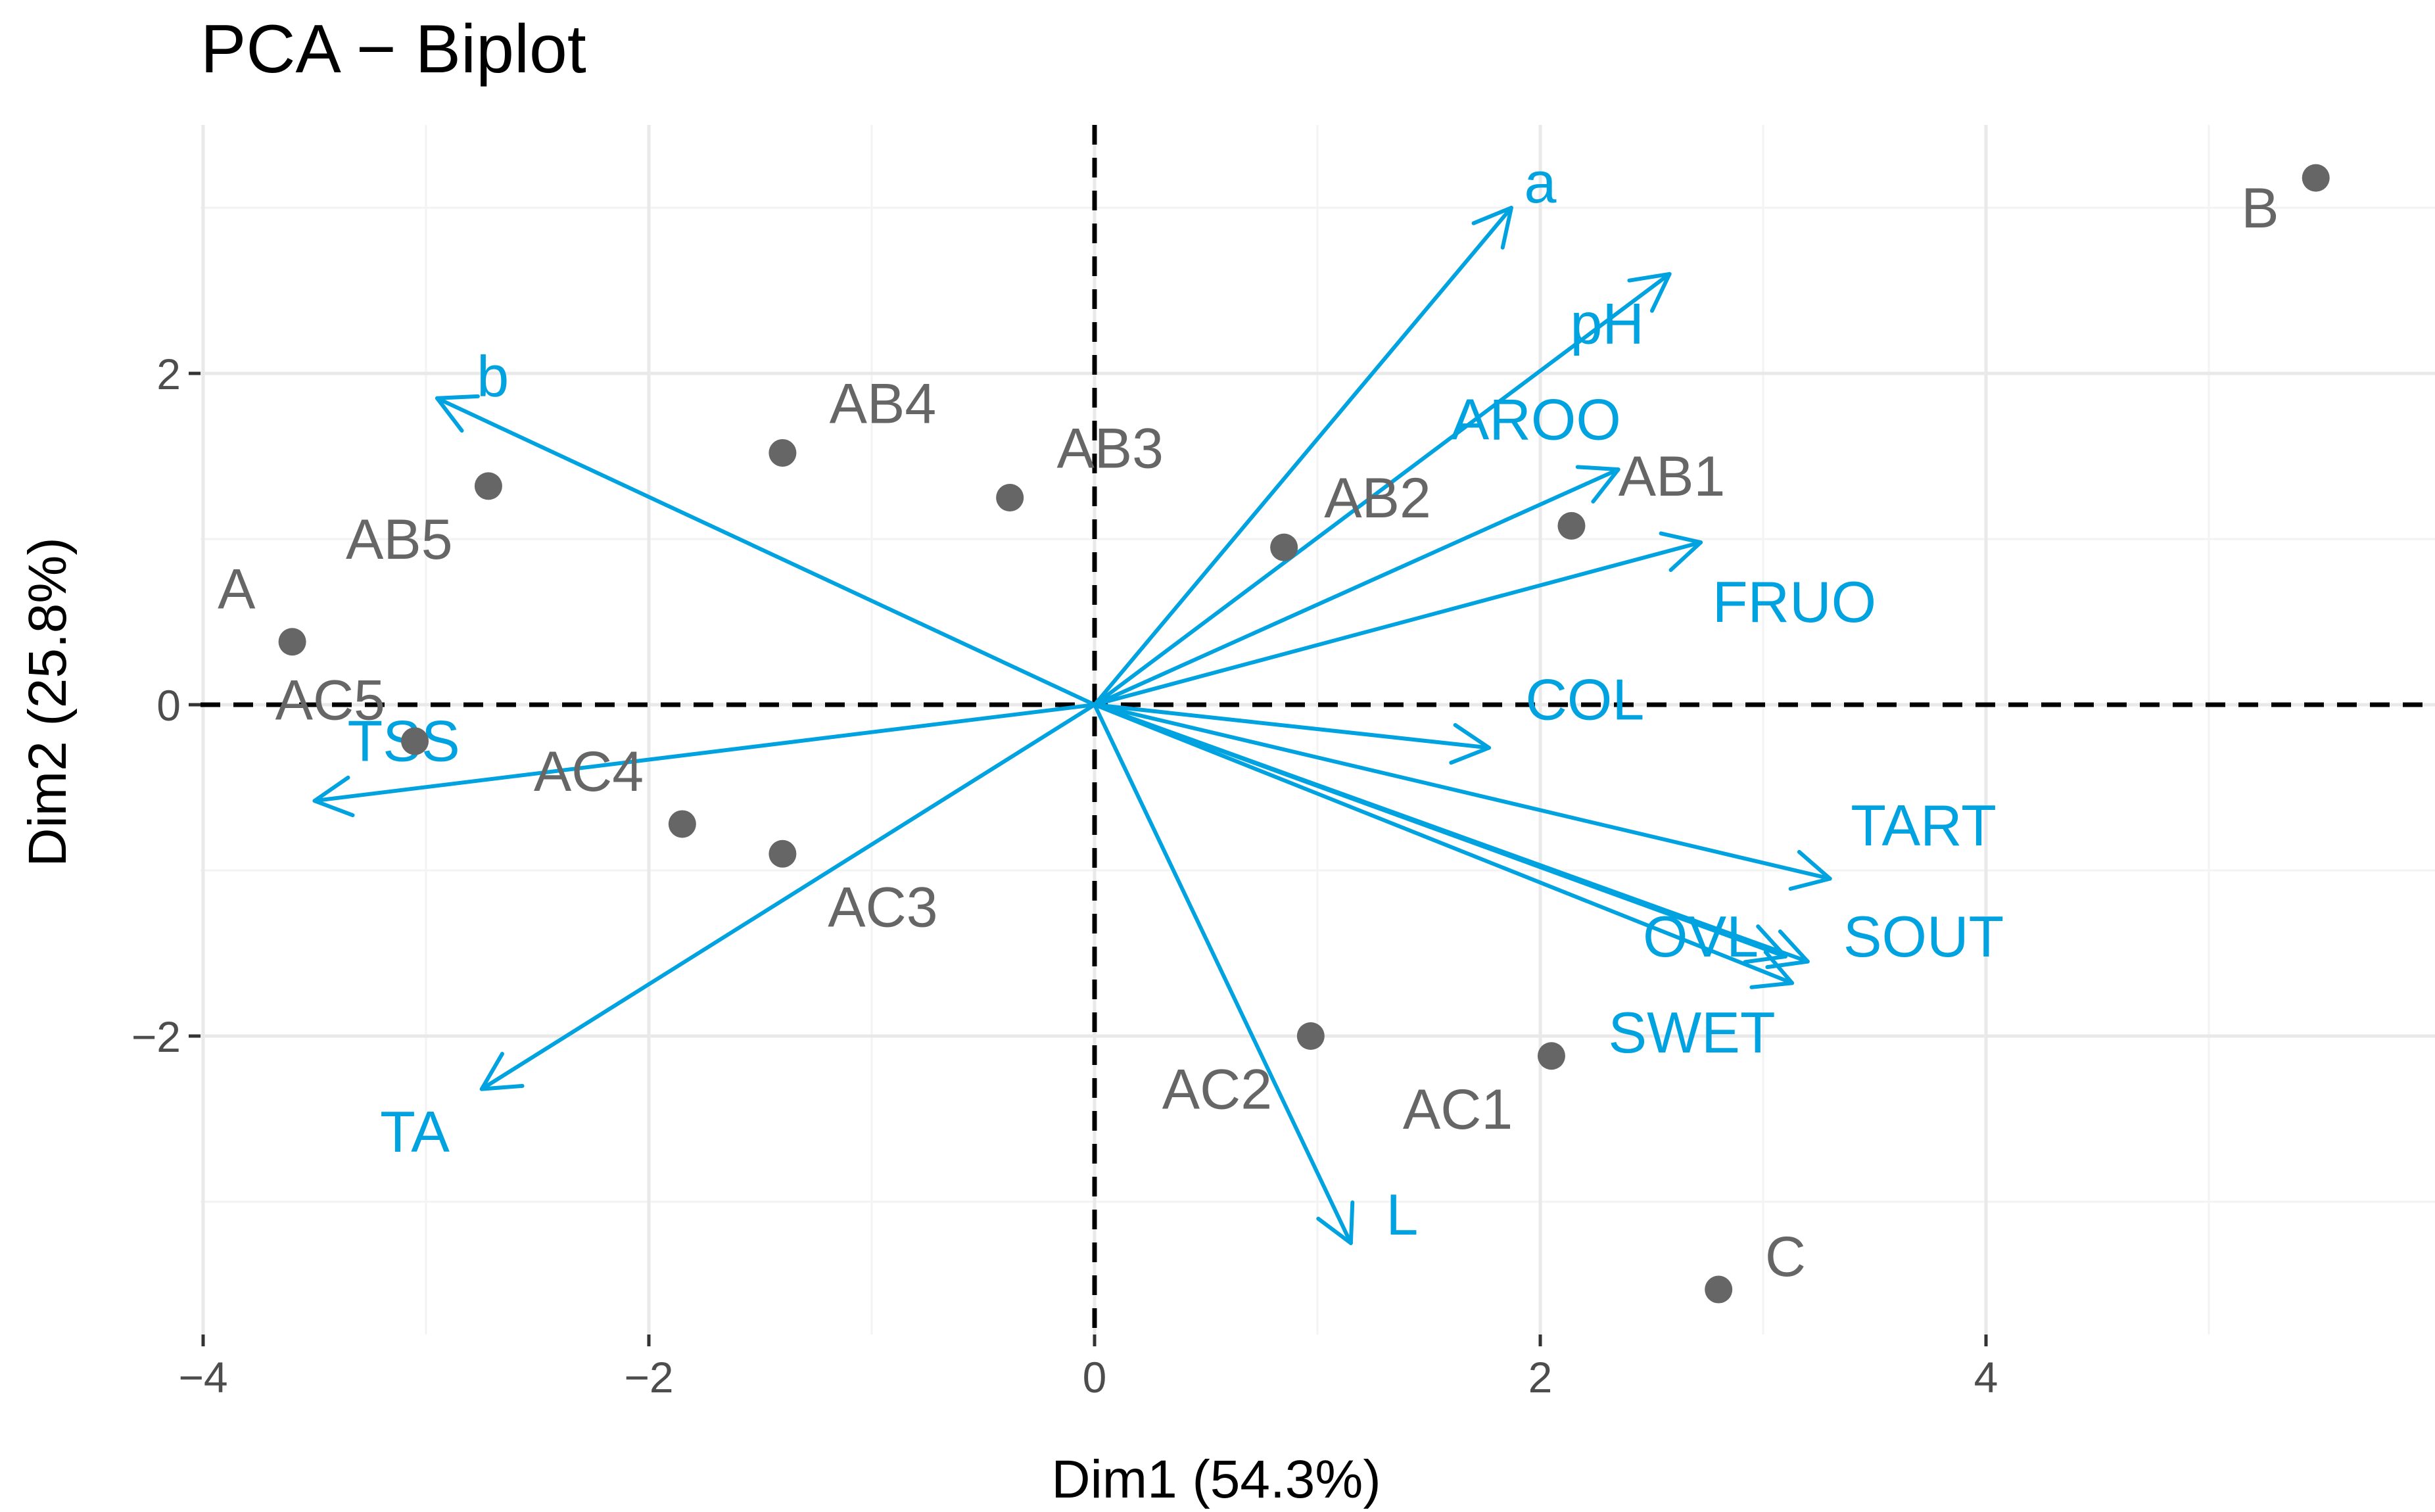  Describe the element at coordinates (399, 539) in the screenshot. I see `point-label-ab5: AB5` at that location.